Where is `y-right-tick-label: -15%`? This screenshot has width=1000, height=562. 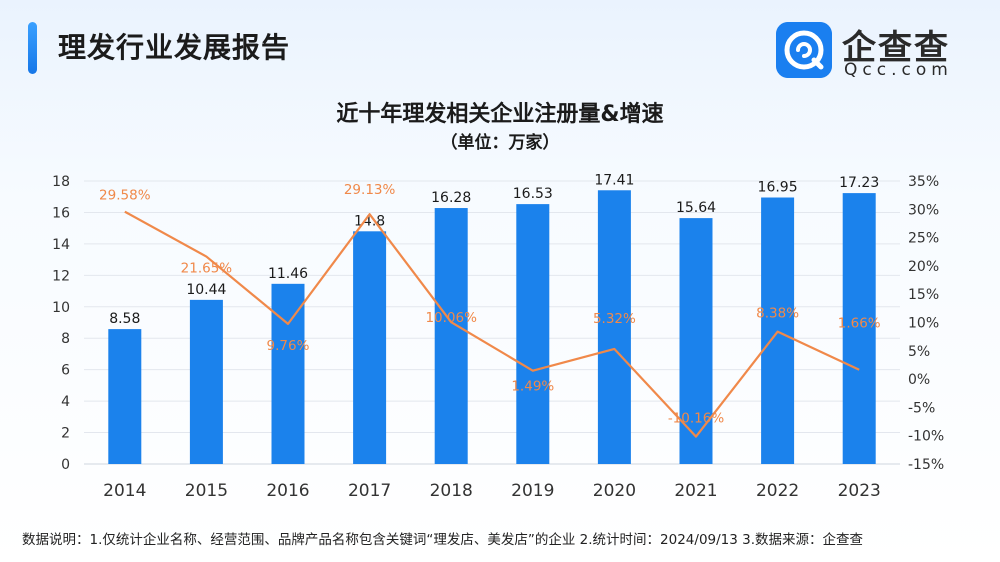 y-right-tick-label: -15% is located at coordinates (926, 465).